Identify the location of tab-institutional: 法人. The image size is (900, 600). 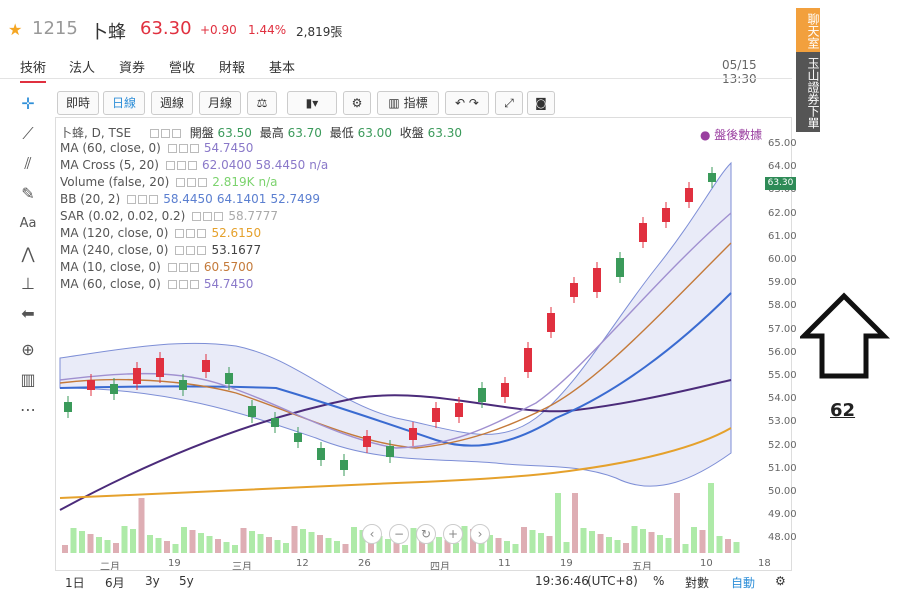
(82, 68).